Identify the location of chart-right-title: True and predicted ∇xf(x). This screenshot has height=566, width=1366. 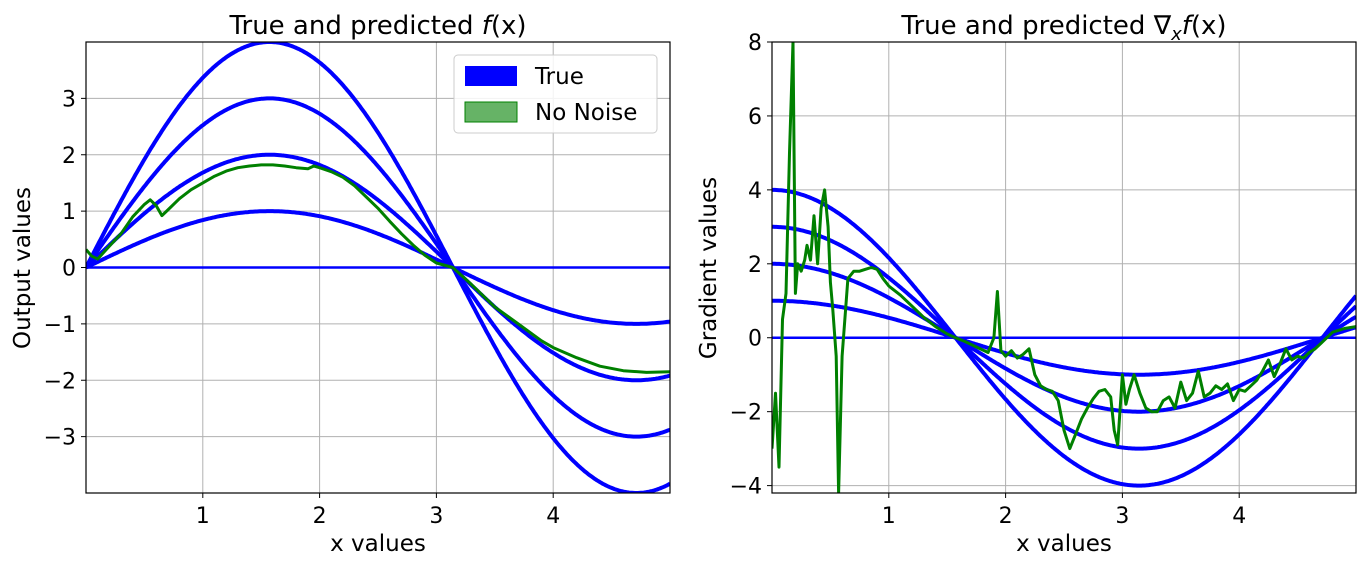
(1063, 28).